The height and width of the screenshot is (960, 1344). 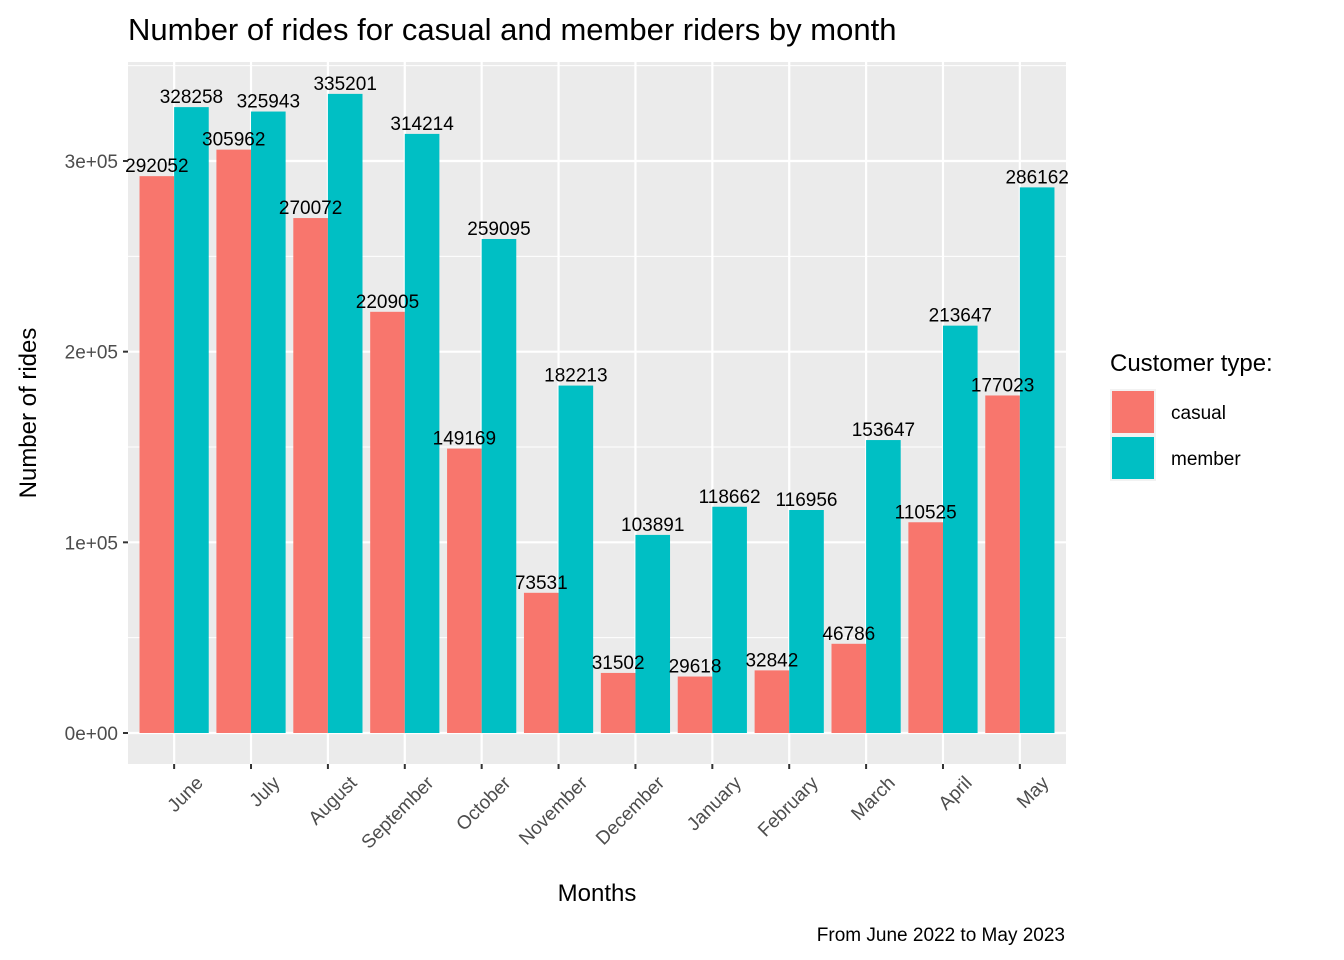 I want to click on data-label-member: 182213, so click(x=575, y=376).